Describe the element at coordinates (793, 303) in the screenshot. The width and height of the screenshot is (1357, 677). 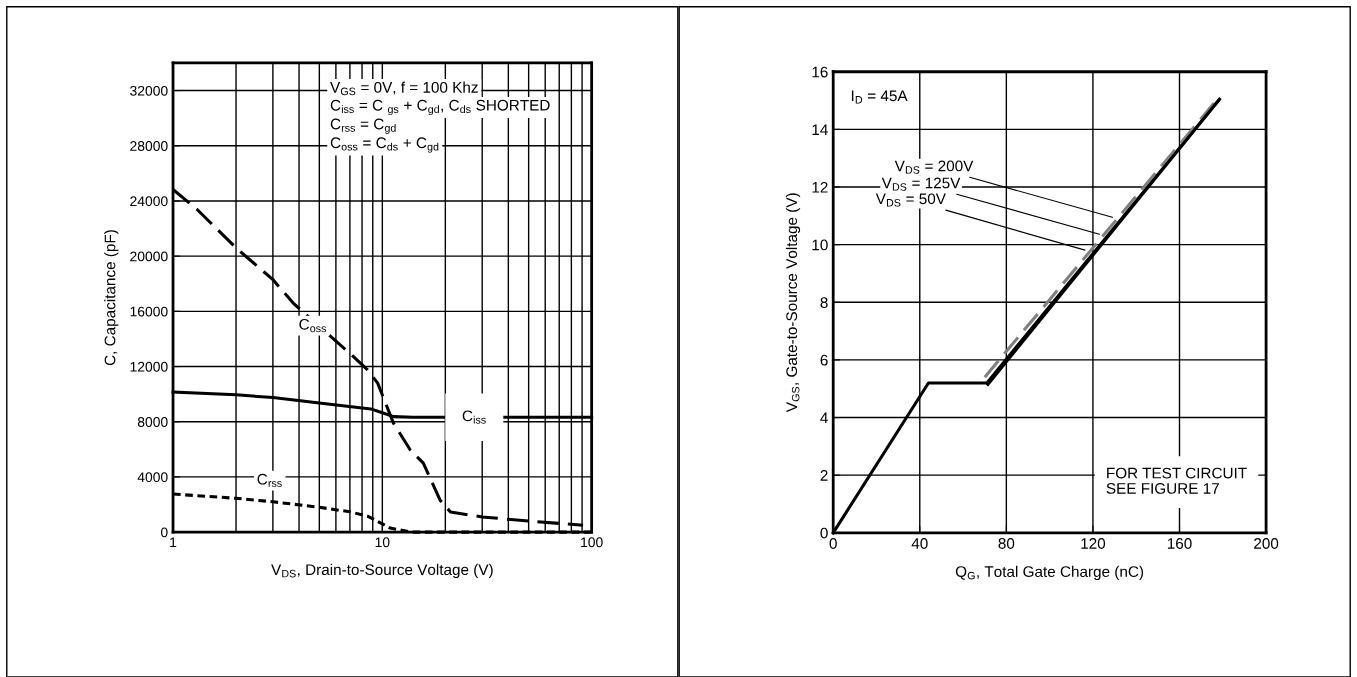
I see `y-axis-title: V$_{GS}$, Gate-to-Source Voltage (V)` at that location.